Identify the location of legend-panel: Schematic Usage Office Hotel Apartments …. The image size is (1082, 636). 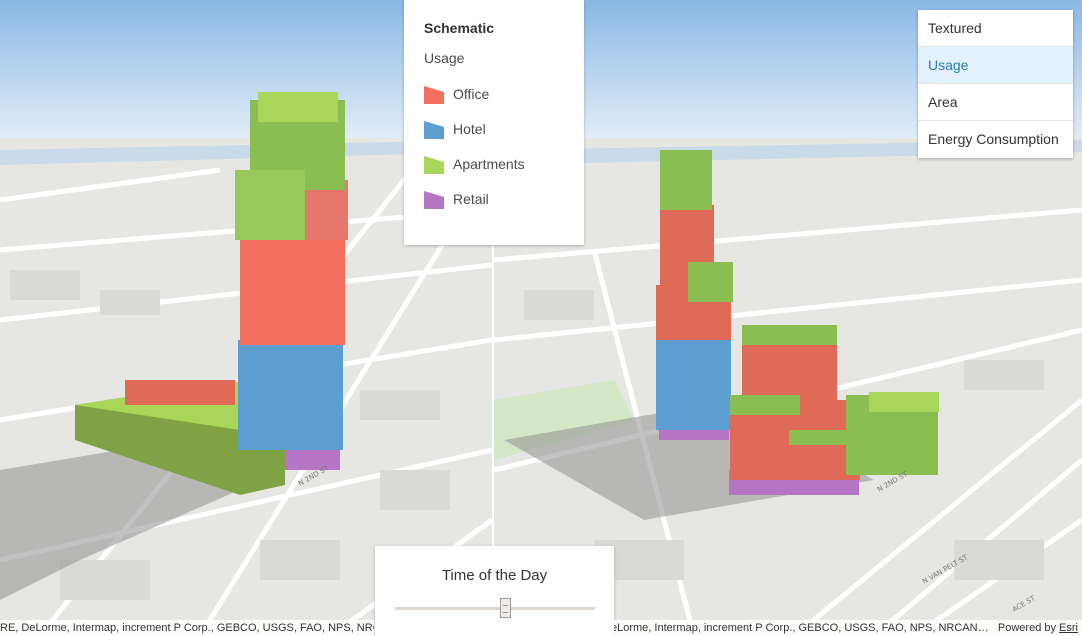
(494, 122).